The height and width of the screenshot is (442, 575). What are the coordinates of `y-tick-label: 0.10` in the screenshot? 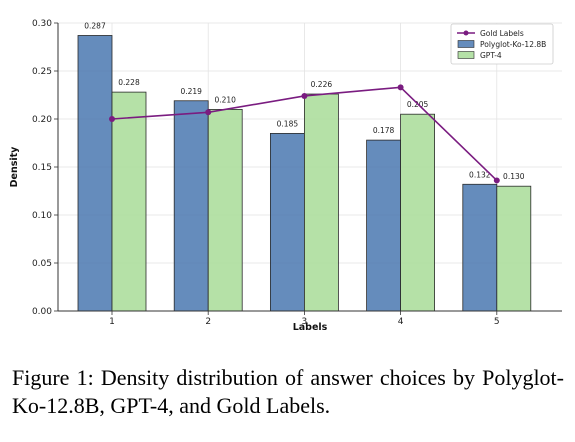 It's located at (42, 216).